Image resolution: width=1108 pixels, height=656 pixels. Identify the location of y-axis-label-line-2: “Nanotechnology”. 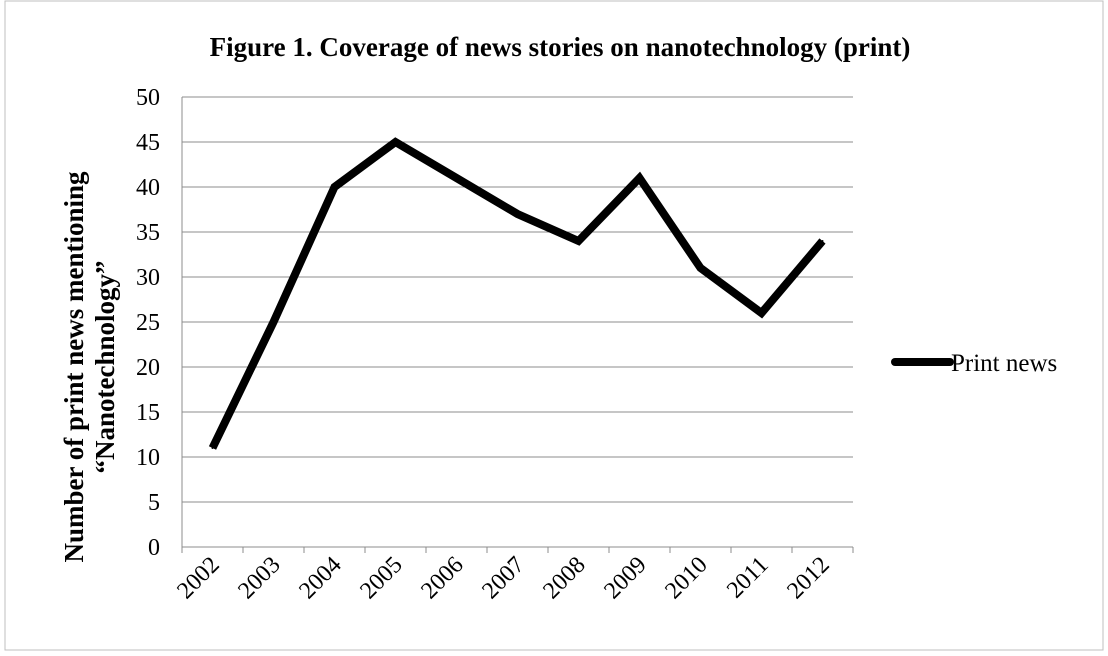
(105, 366).